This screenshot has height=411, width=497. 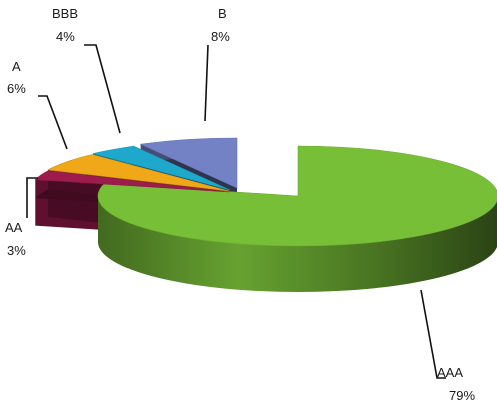 I want to click on label-value-b: 8%, so click(x=220, y=36).